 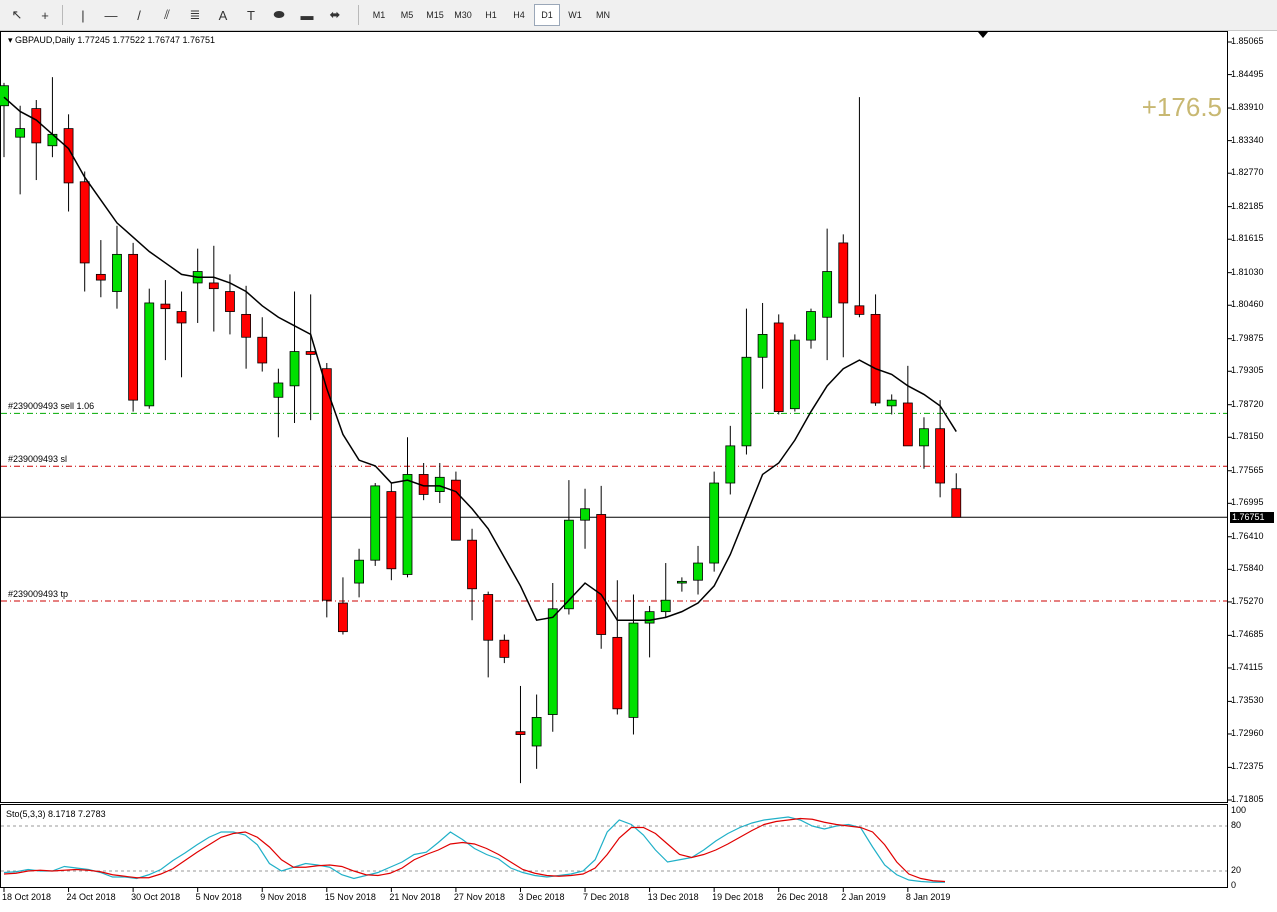 What do you see at coordinates (38, 593) in the screenshot?
I see `order-line-label: #239009493 tp` at bounding box center [38, 593].